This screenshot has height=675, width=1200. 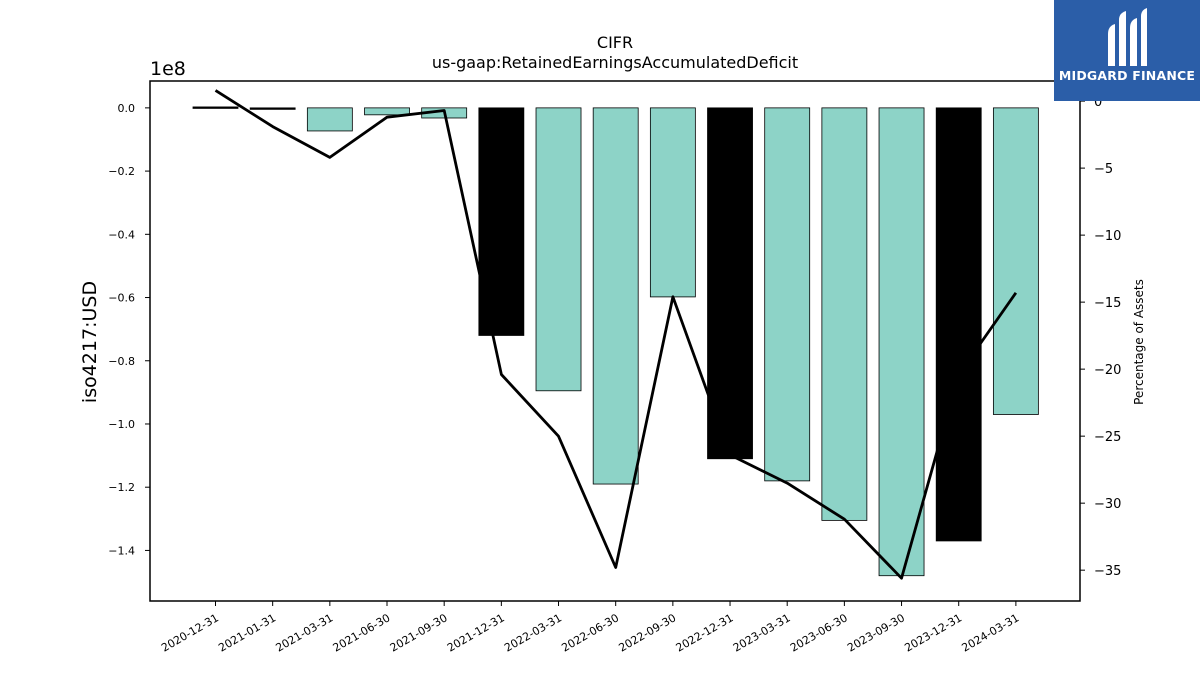 What do you see at coordinates (247, 632) in the screenshot?
I see `x-tick-label: 2021-01-31` at bounding box center [247, 632].